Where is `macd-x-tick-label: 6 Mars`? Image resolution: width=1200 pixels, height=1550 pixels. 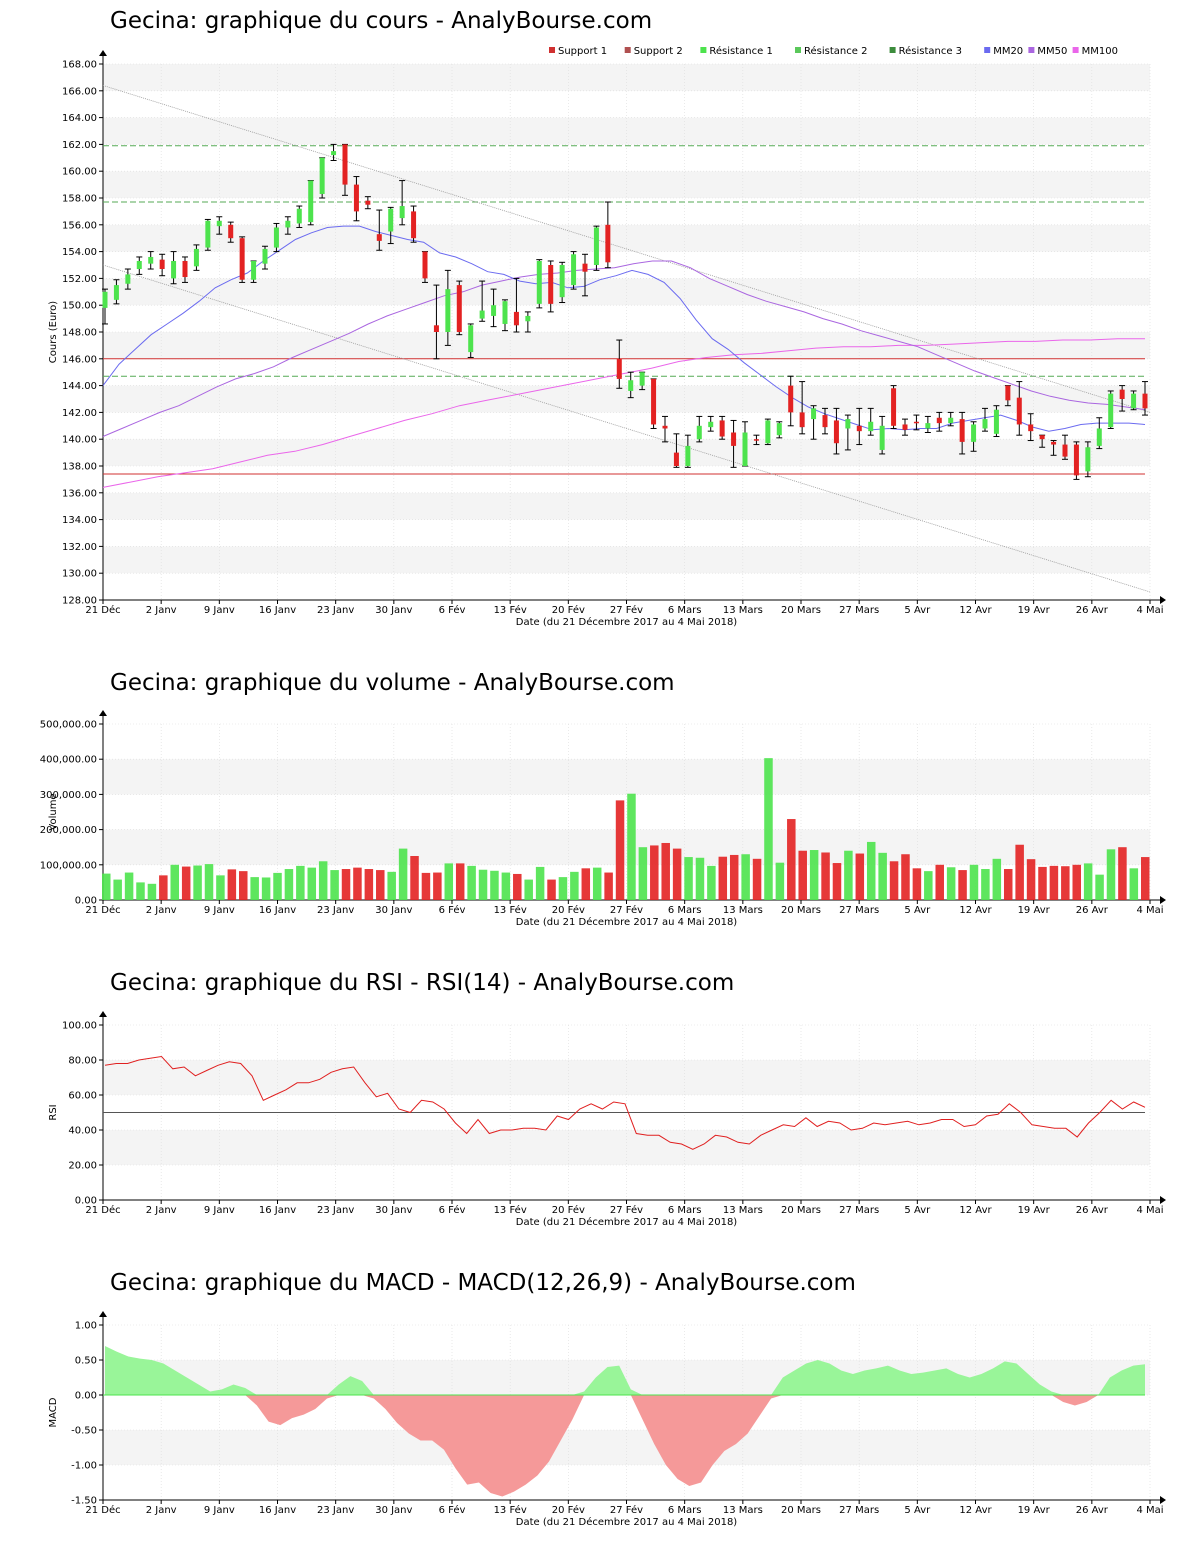
macd-x-tick-label: 6 Mars is located at coordinates (685, 1510).